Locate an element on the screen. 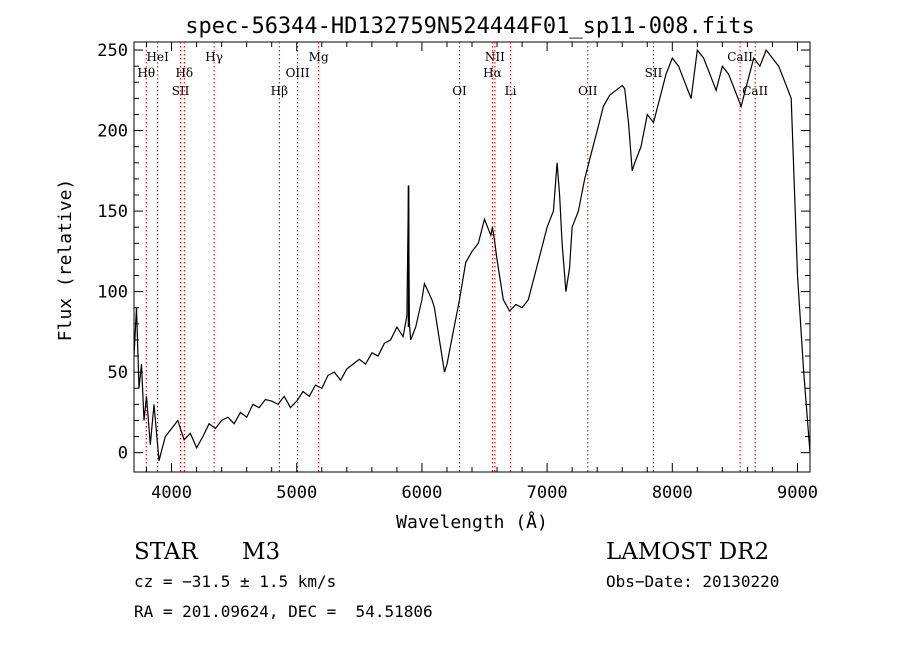 The height and width of the screenshot is (649, 900). line-label-h: Hα is located at coordinates (492, 73).